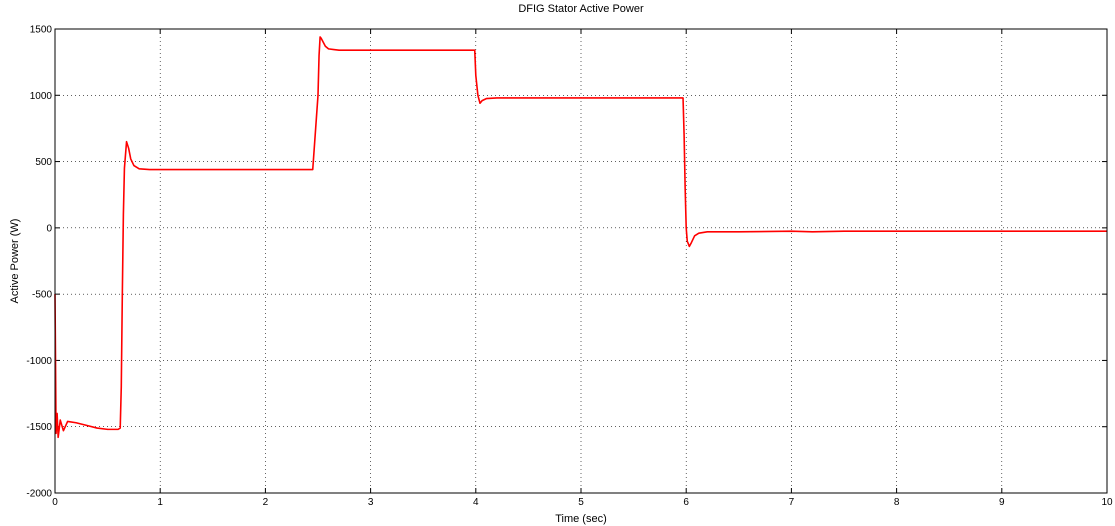 The height and width of the screenshot is (526, 1115). I want to click on x-tick-label: 0, so click(55, 502).